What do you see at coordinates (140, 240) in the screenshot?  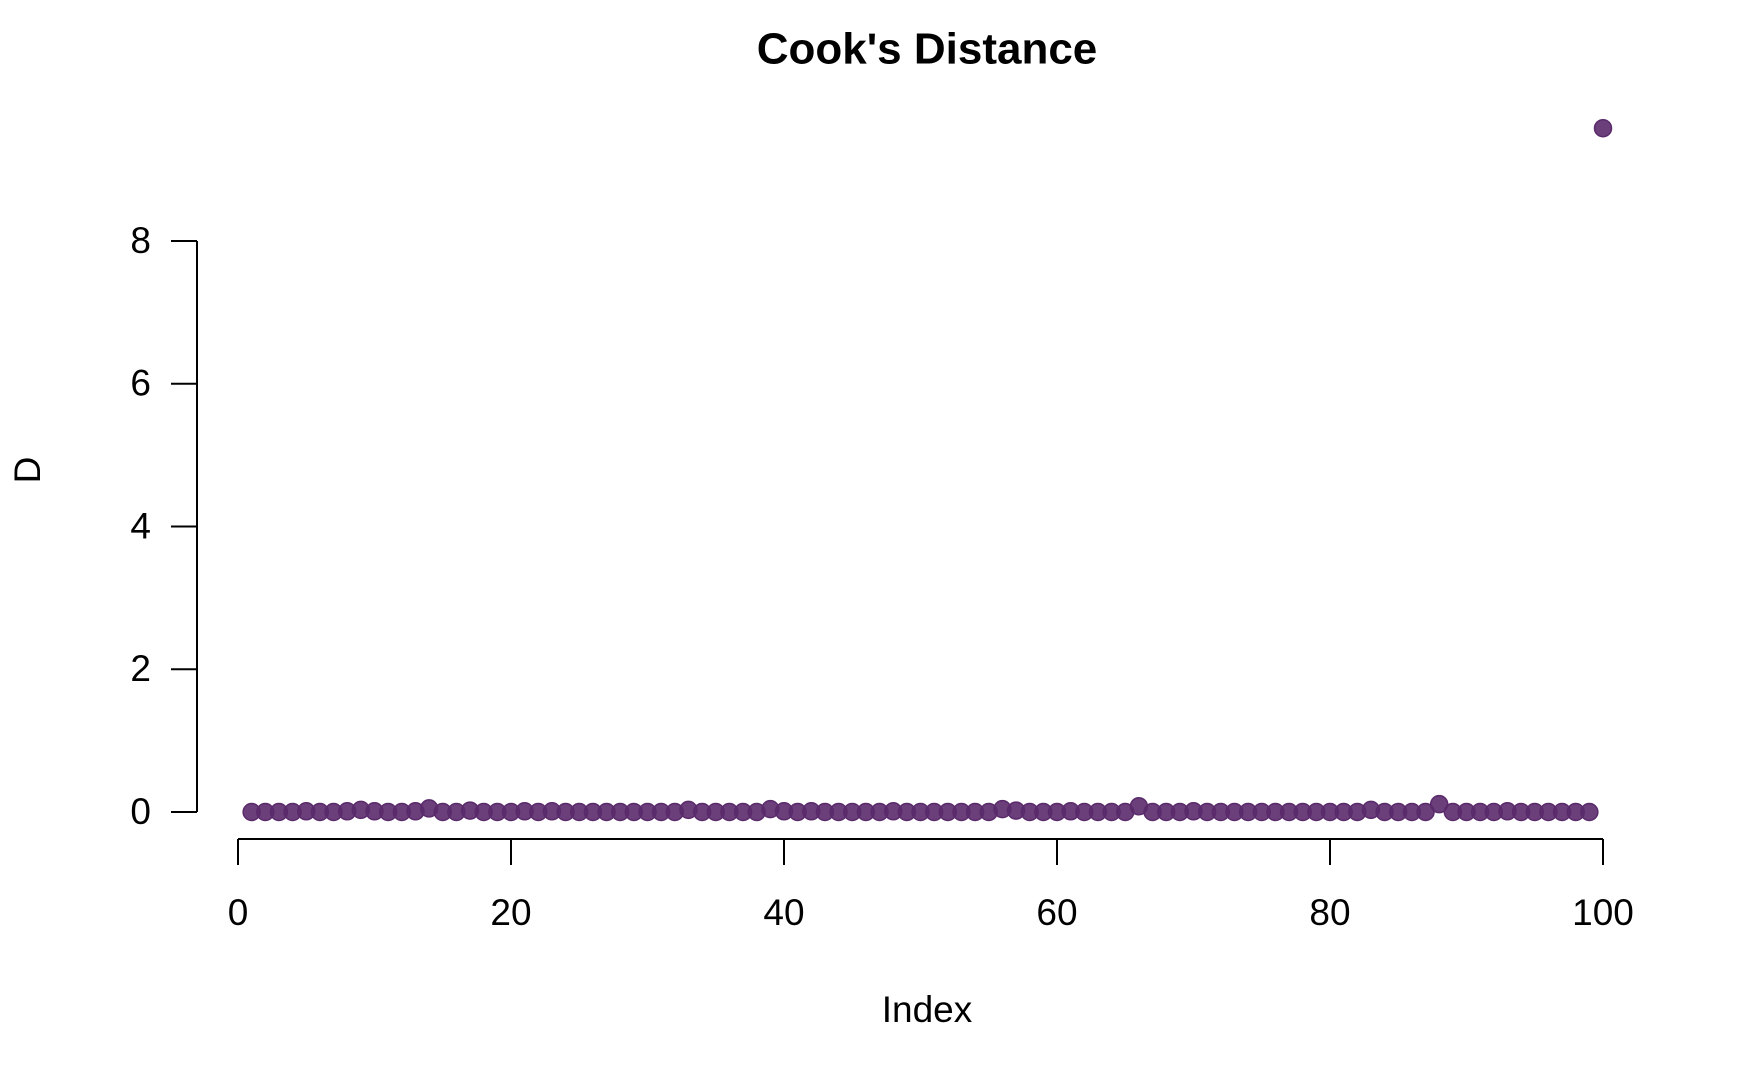 I see `y-tick-label: 8` at bounding box center [140, 240].